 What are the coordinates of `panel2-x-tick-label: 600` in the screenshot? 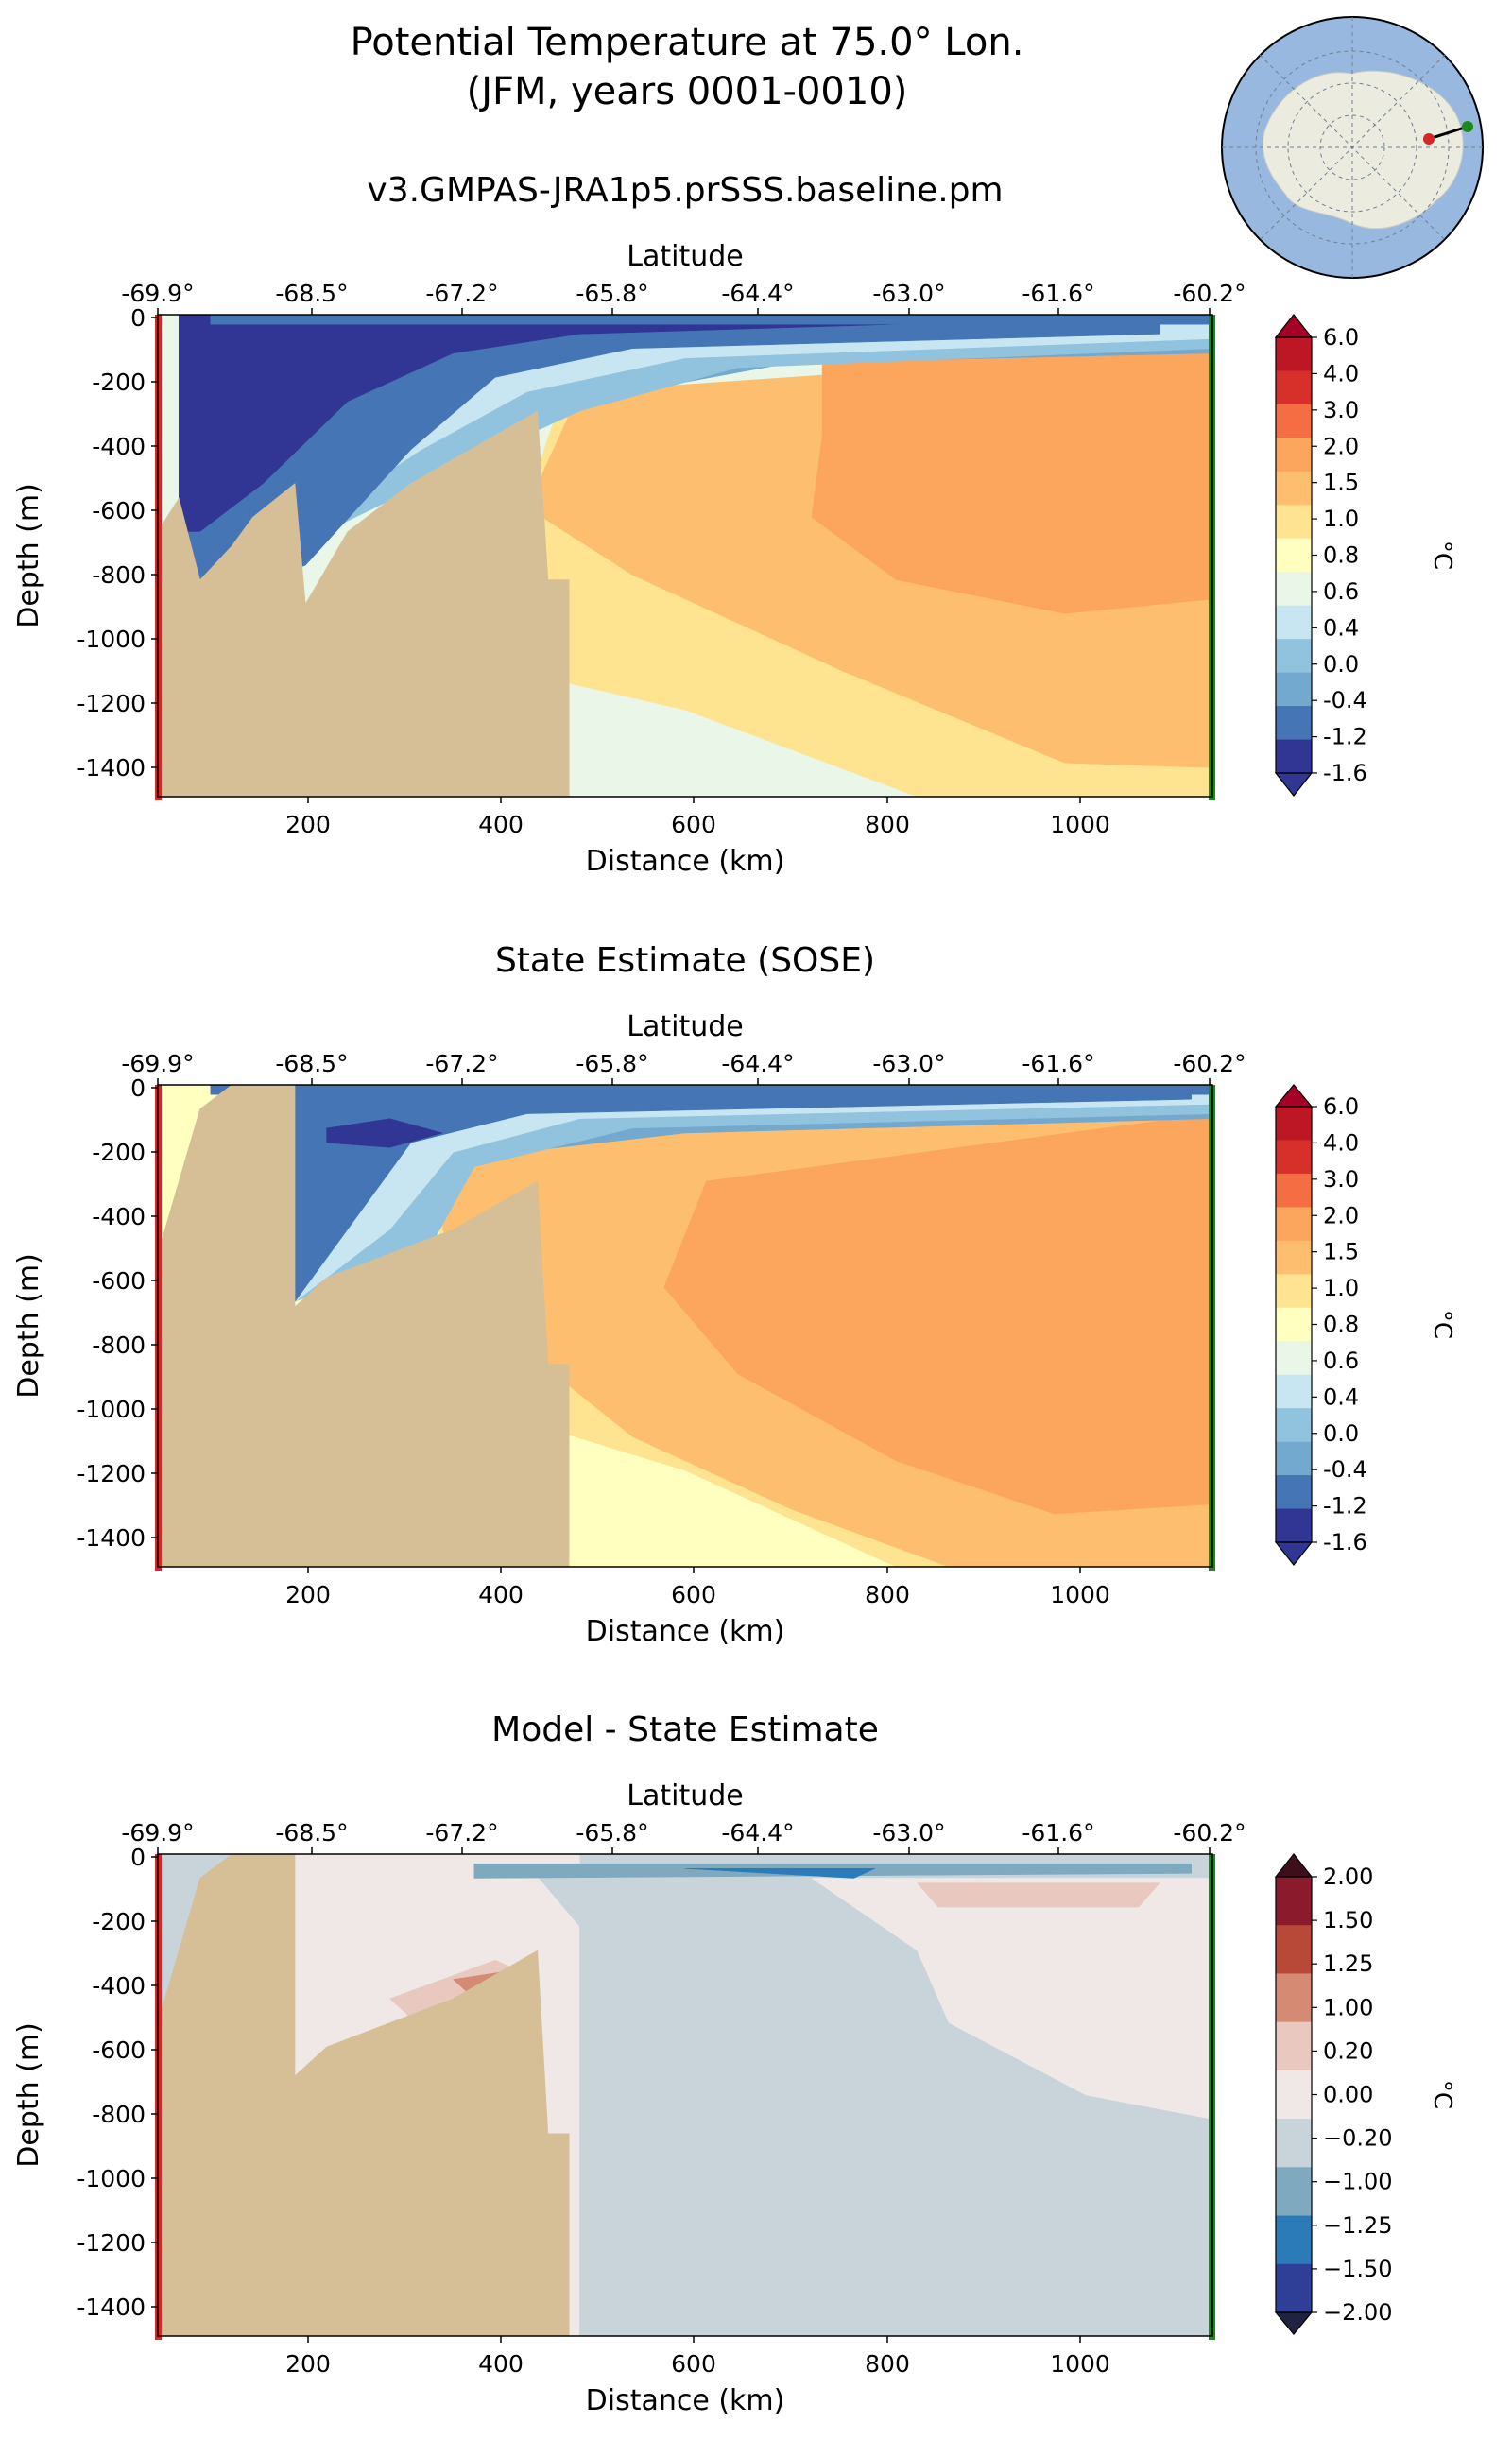 It's located at (693, 1594).